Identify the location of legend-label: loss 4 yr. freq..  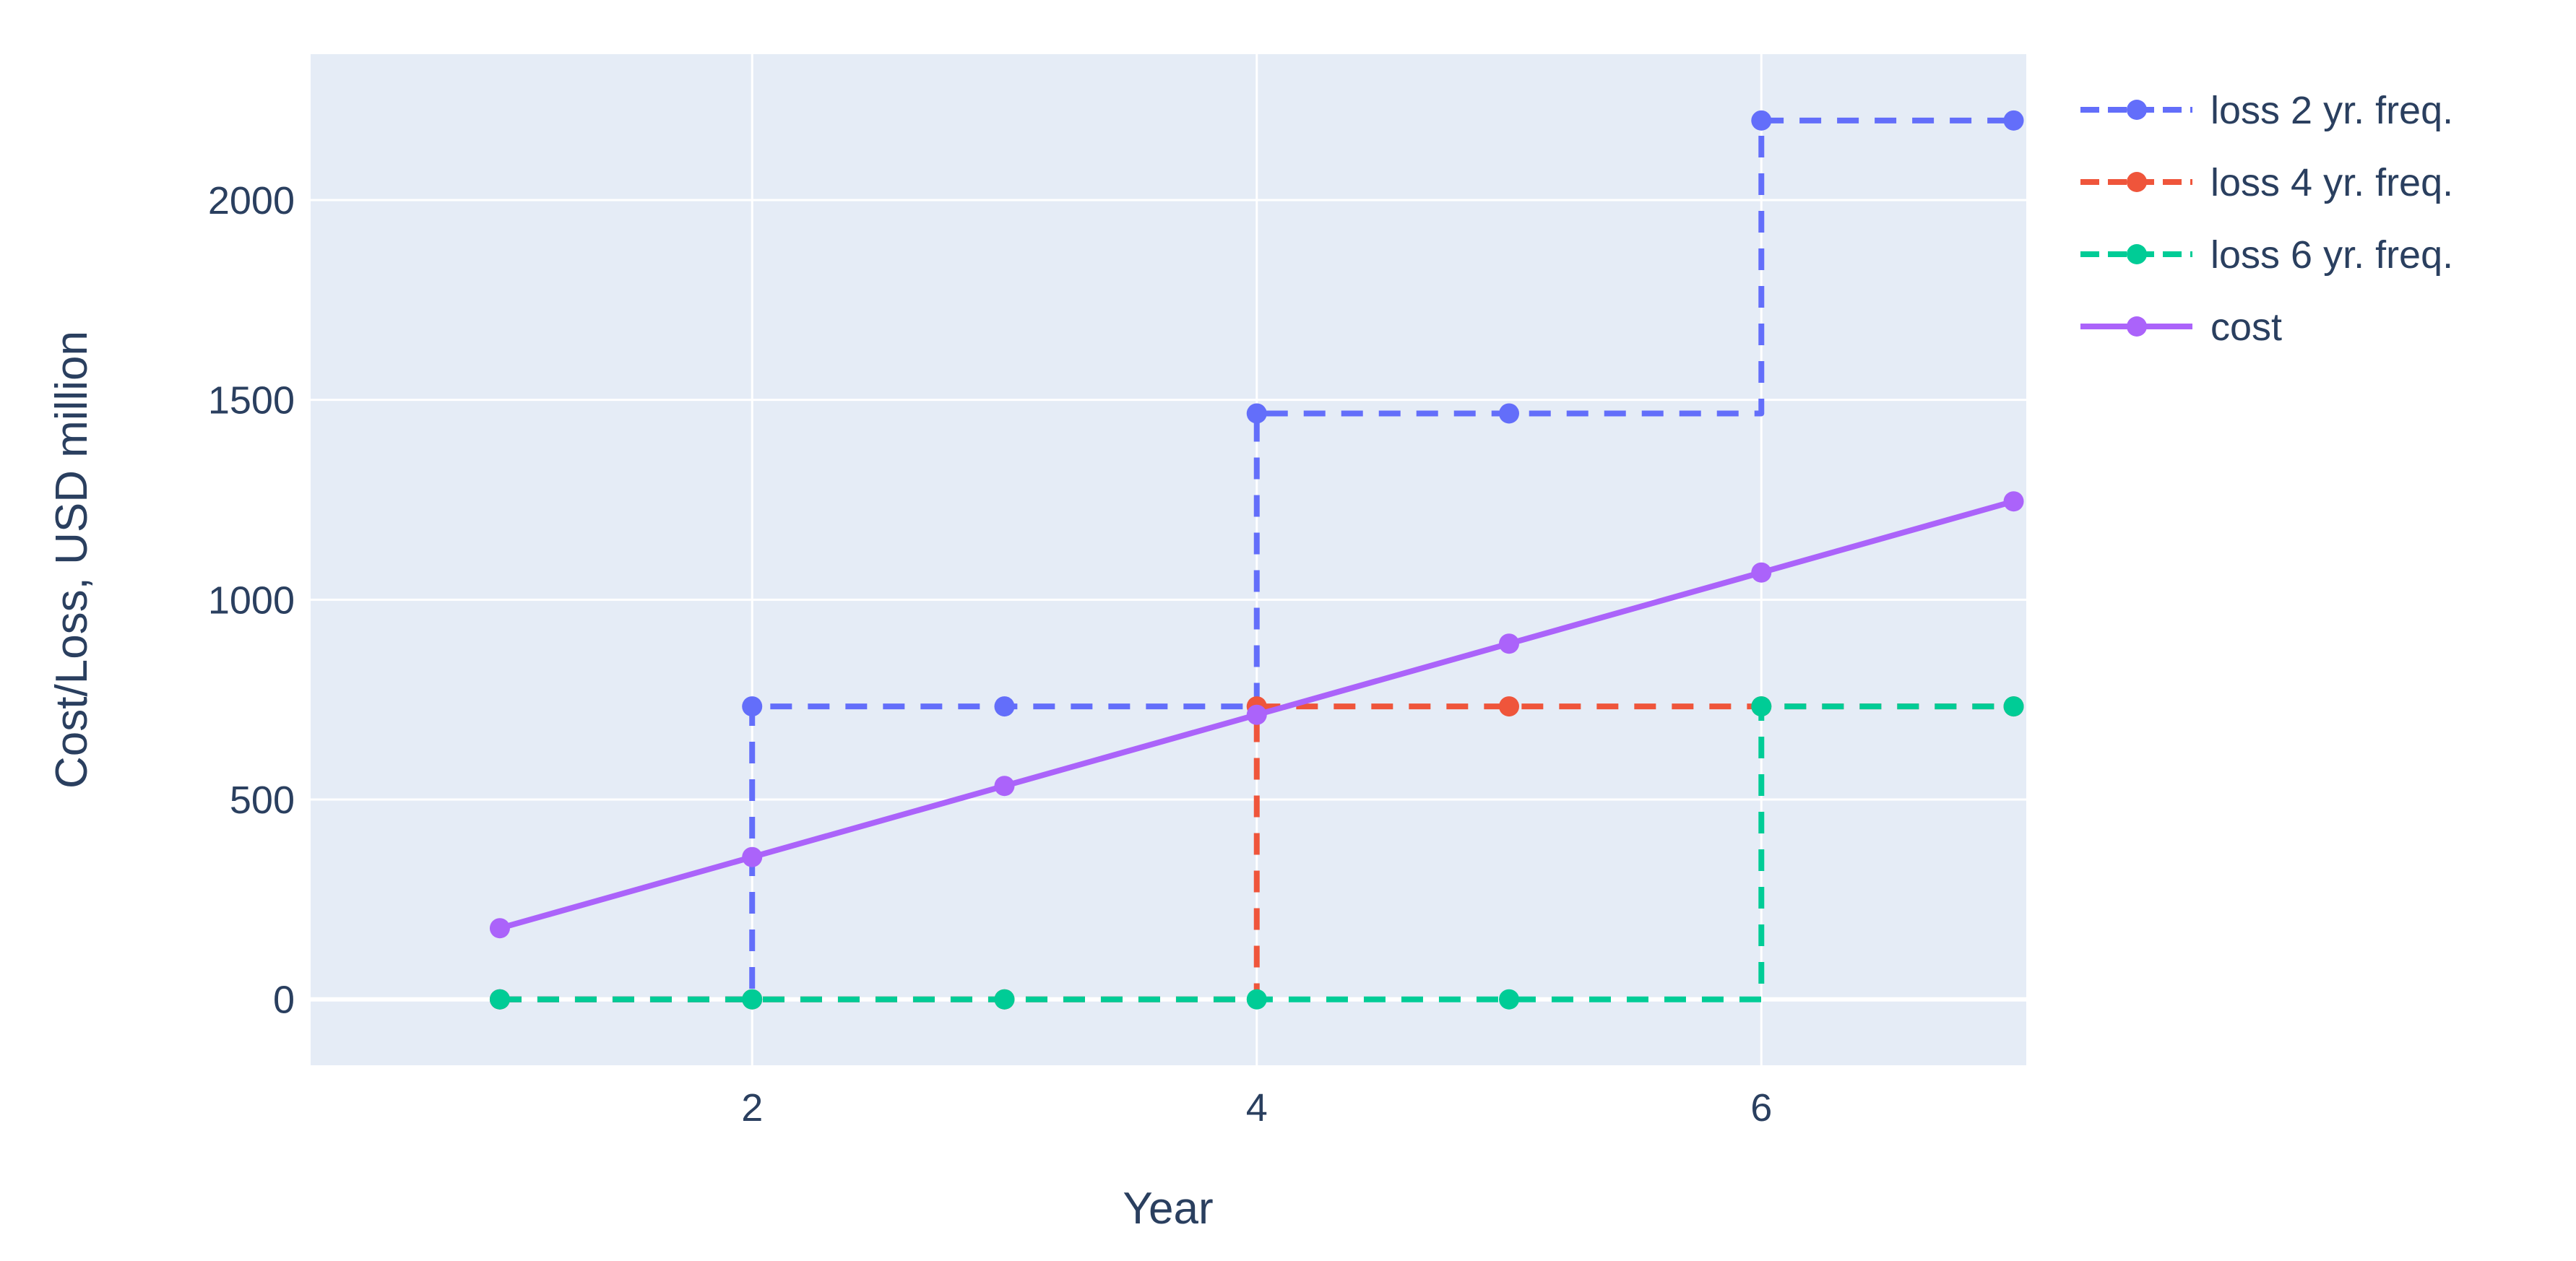
(2331, 182).